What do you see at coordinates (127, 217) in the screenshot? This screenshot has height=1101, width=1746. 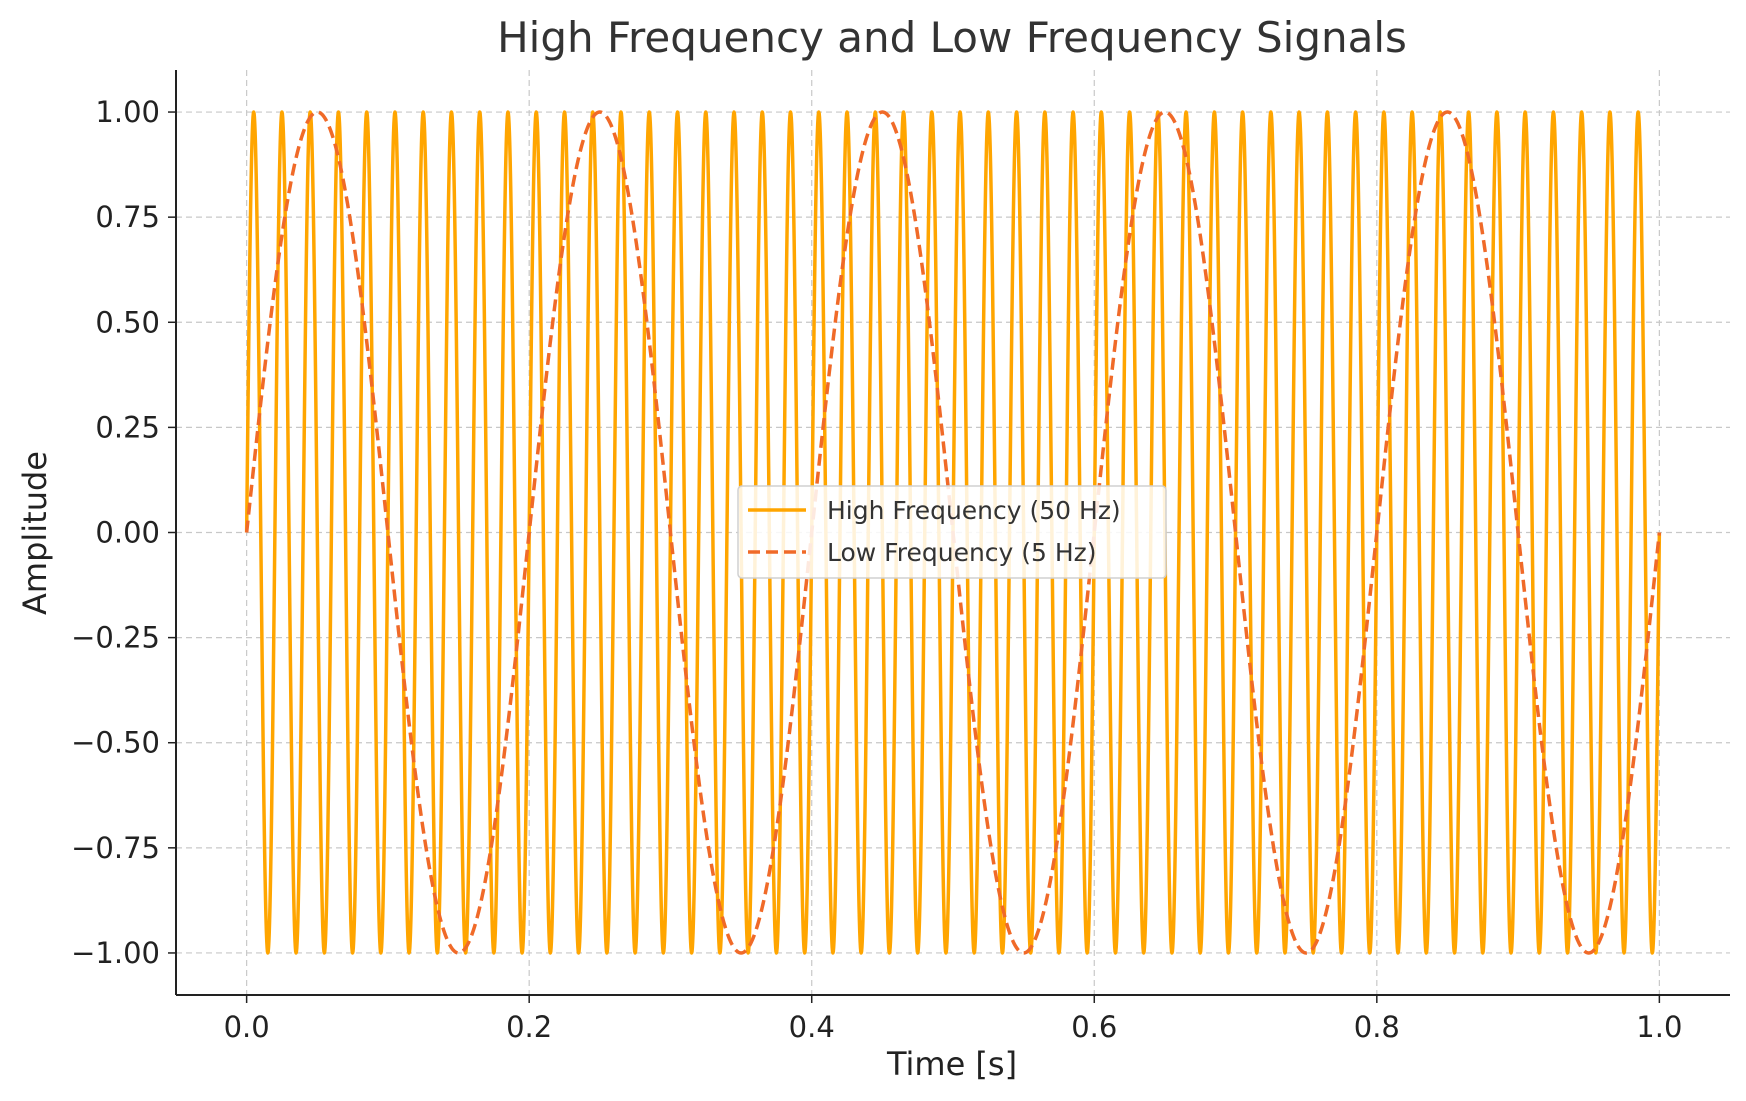 I see `y-tick-label: 0.75` at bounding box center [127, 217].